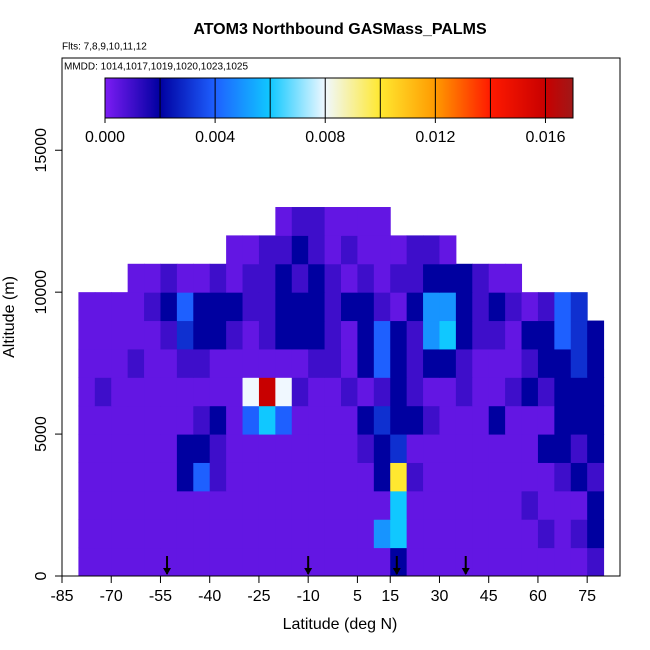  What do you see at coordinates (41, 292) in the screenshot?
I see `y-tick-label: 10000` at bounding box center [41, 292].